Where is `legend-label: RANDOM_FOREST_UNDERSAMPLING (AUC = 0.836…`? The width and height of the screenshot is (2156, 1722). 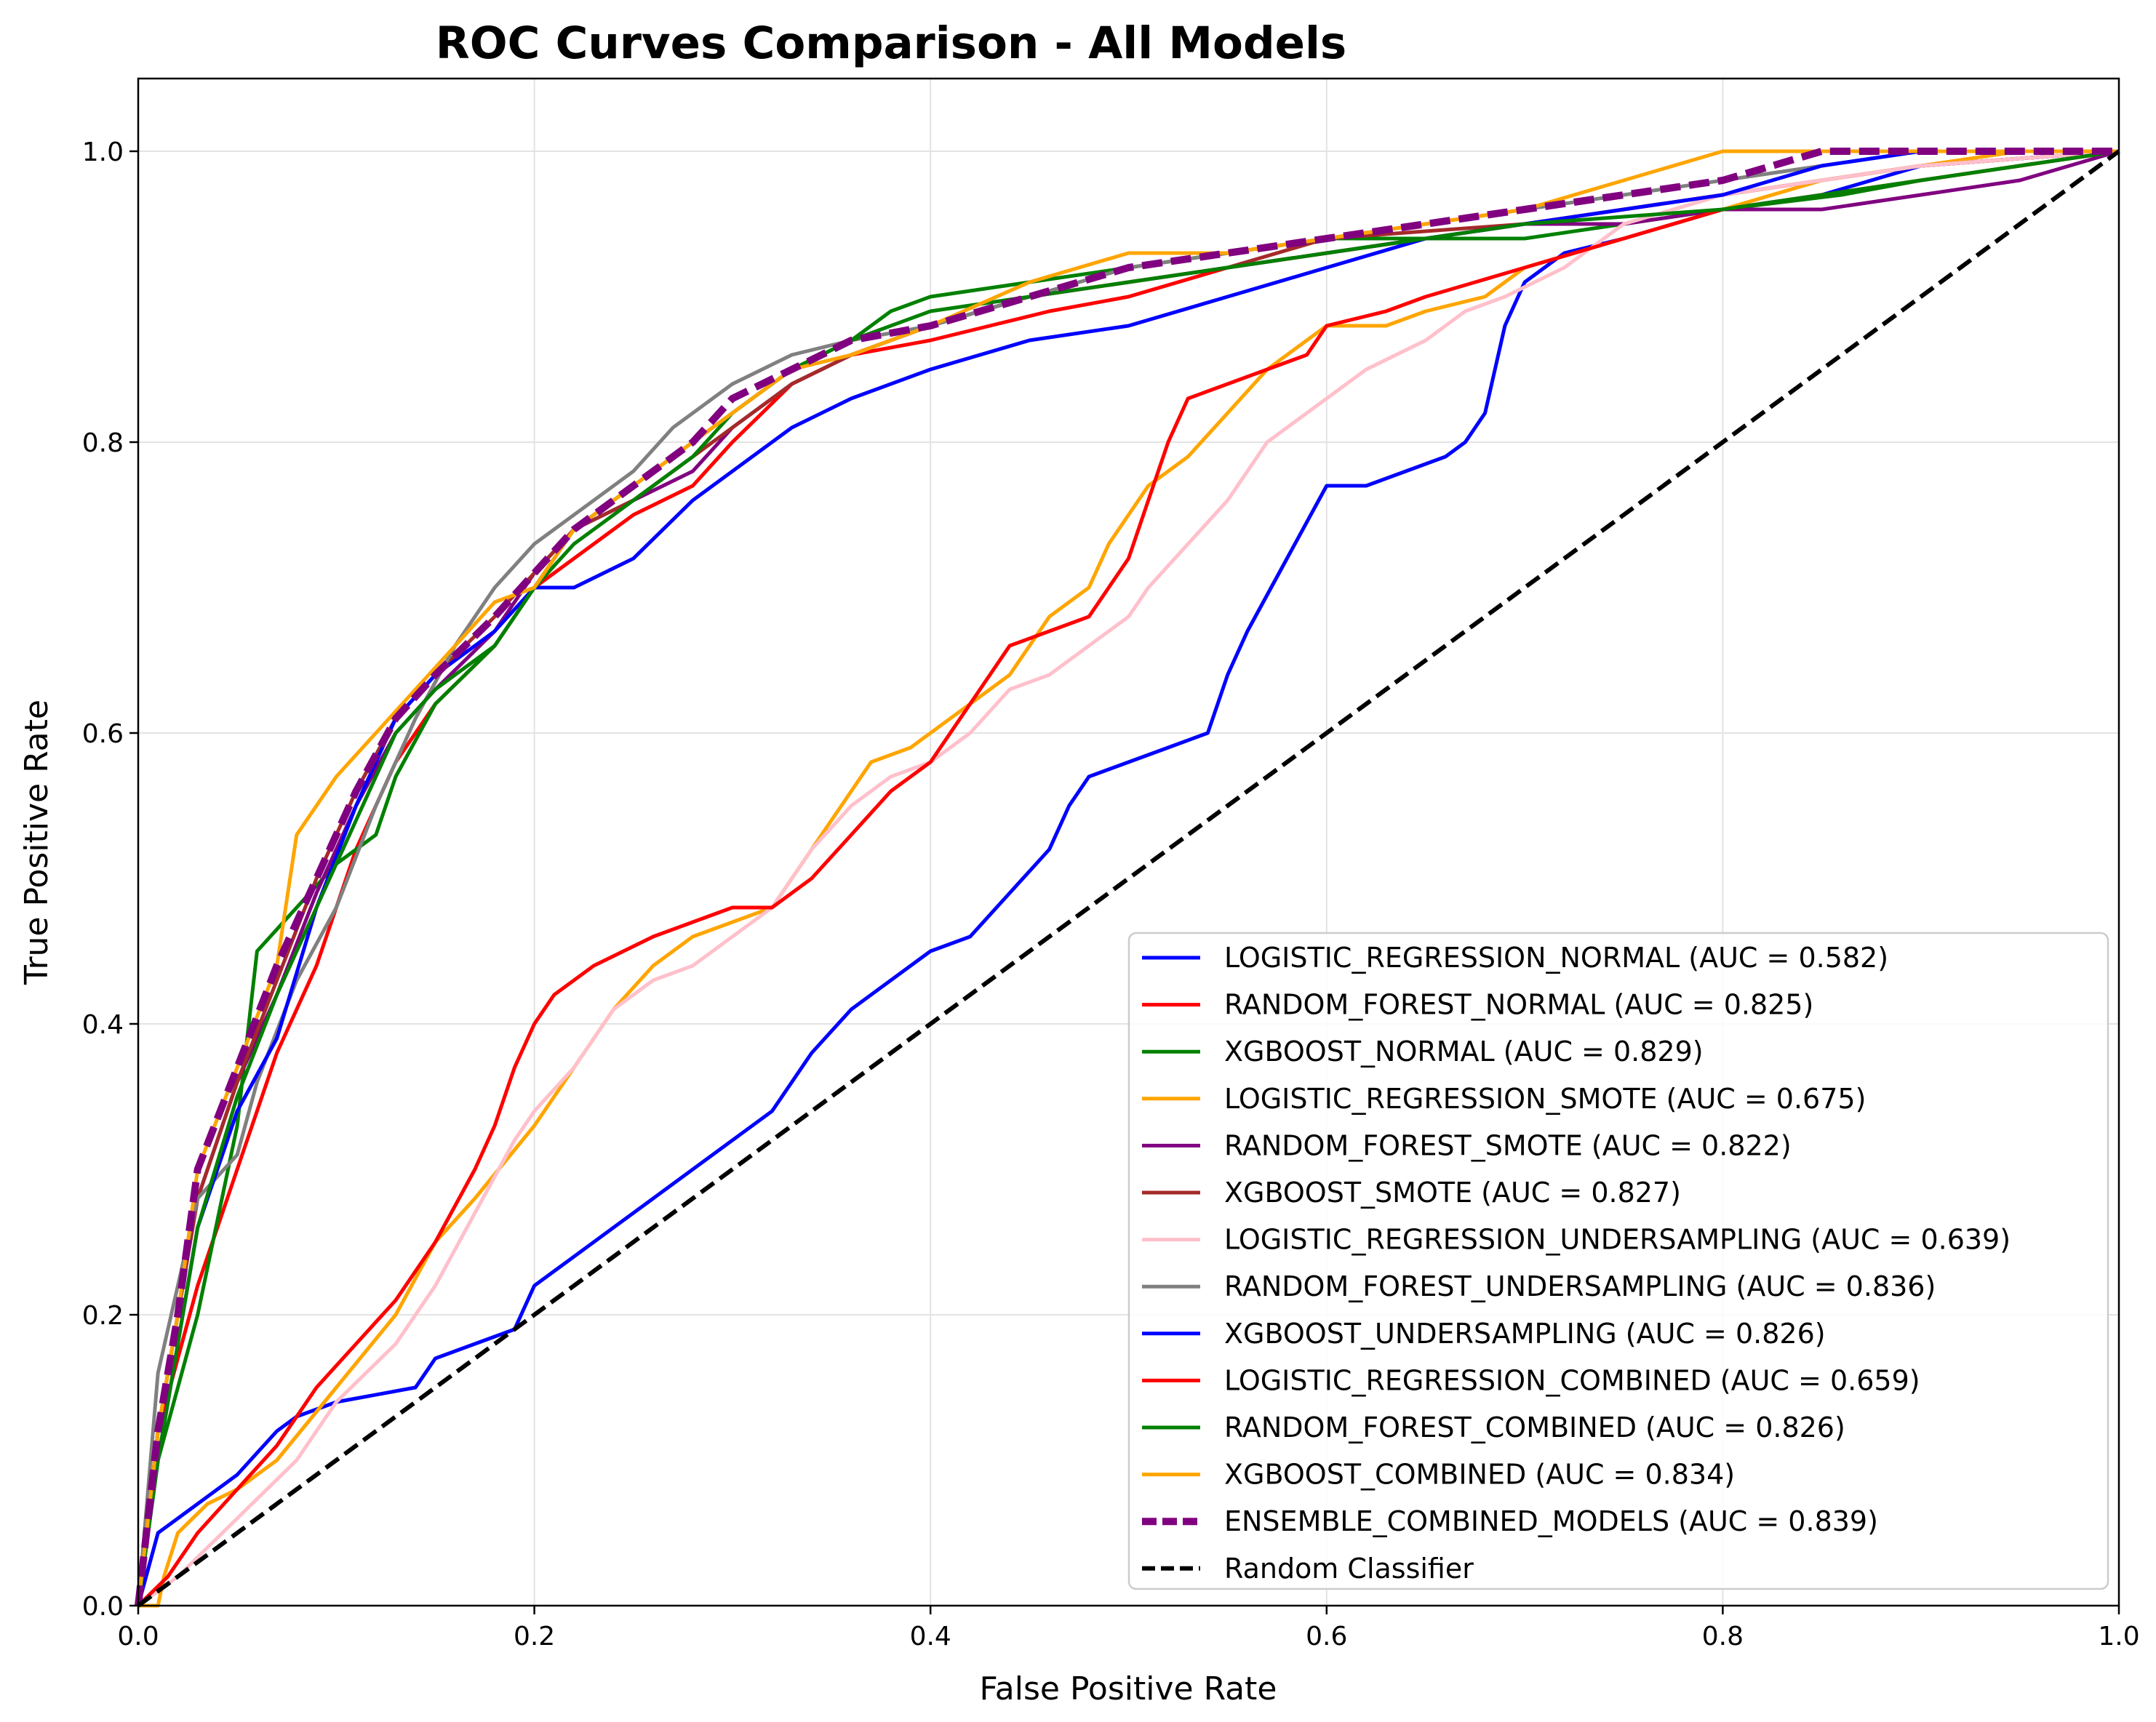
legend-label: RANDOM_FOREST_UNDERSAMPLING (AUC = 0.836… is located at coordinates (1580, 1286).